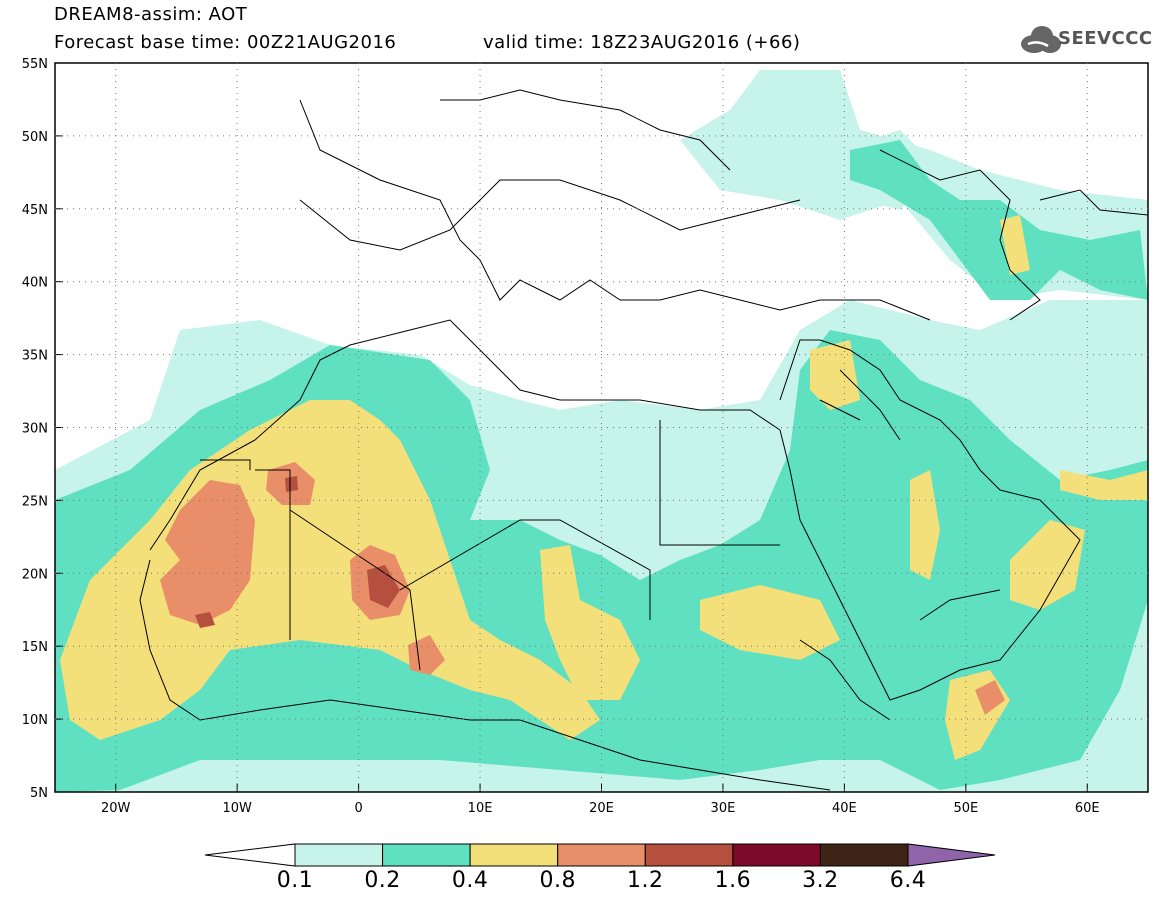 The height and width of the screenshot is (905, 1165). I want to click on map-title: DREAM8-assim: AOT, so click(151, 14).